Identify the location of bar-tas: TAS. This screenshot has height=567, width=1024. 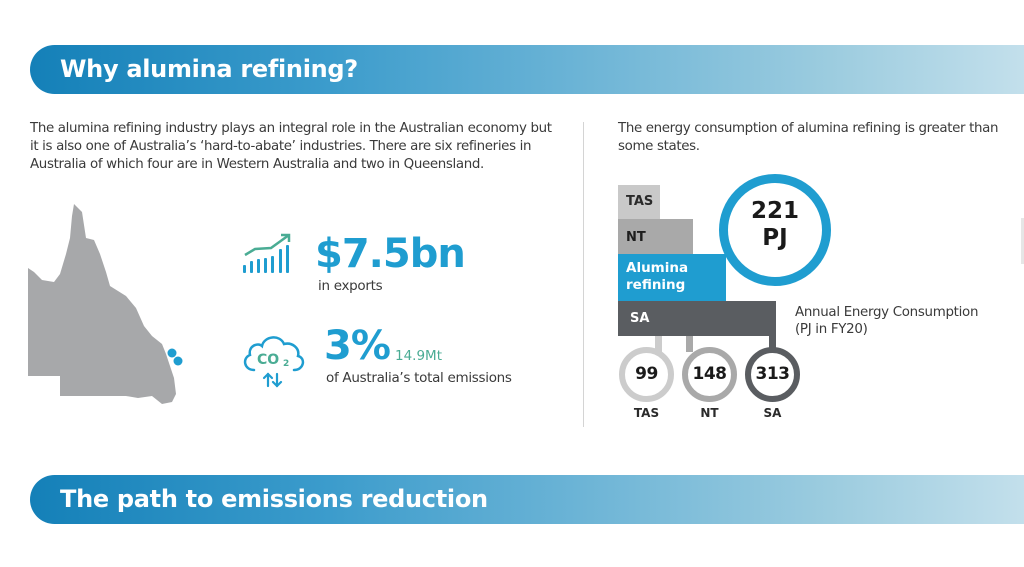
(639, 202).